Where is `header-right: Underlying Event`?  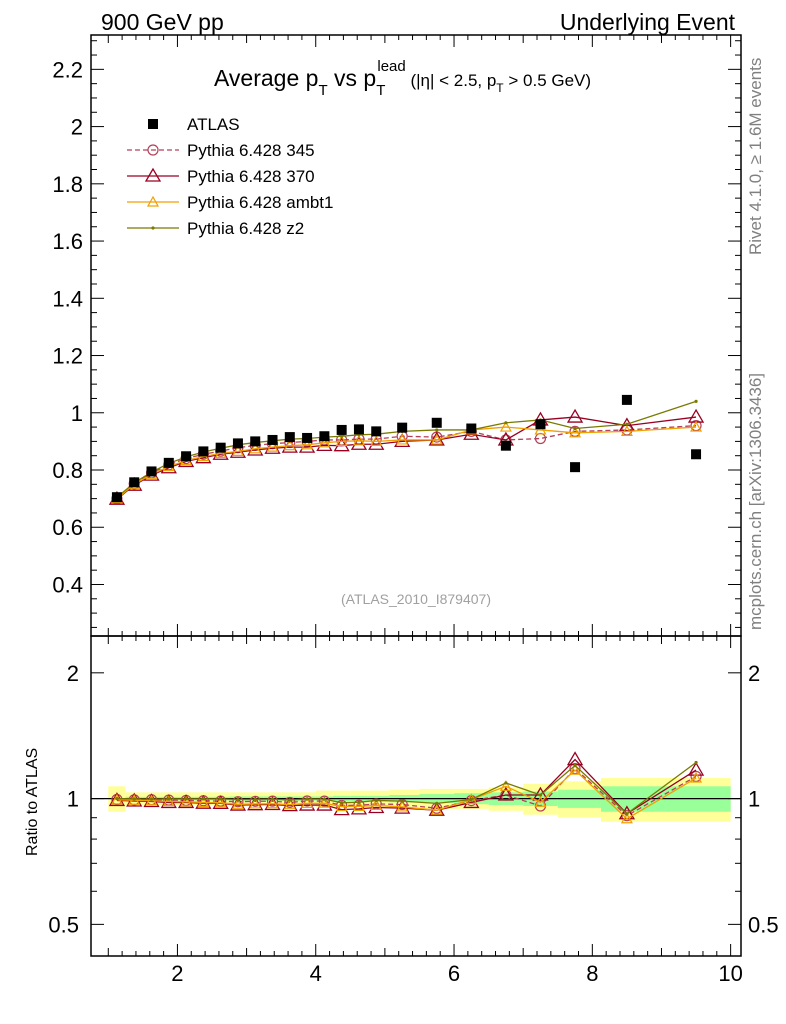
header-right: Underlying Event is located at coordinates (648, 22).